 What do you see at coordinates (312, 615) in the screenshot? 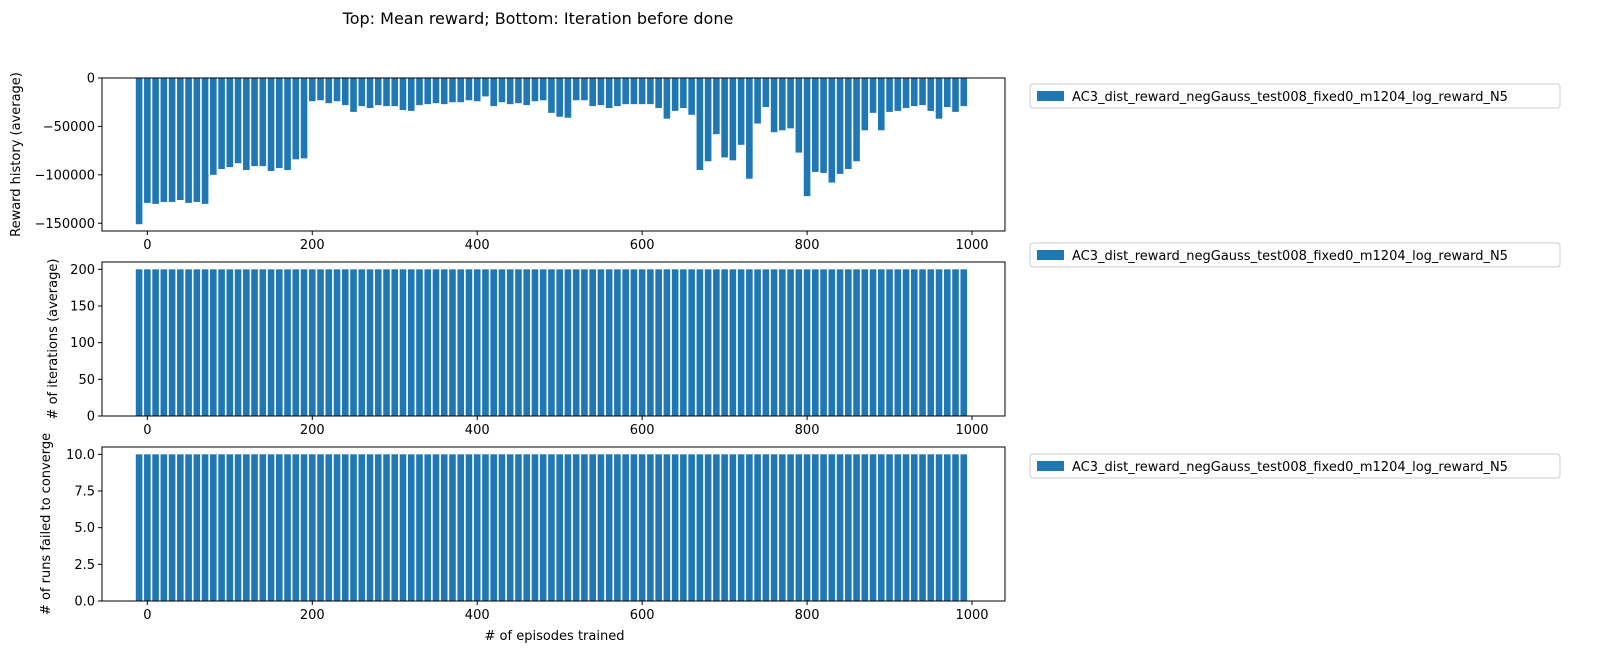
I see `x-tick-label: 200` at bounding box center [312, 615].